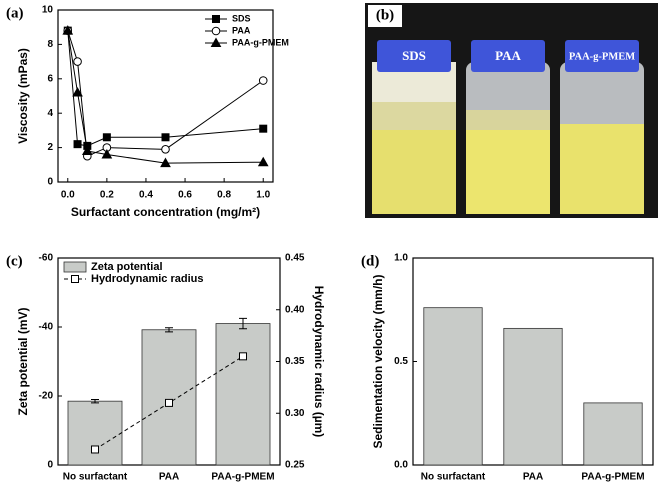 The width and height of the screenshot is (661, 486). I want to click on label-box, so click(385, 16).